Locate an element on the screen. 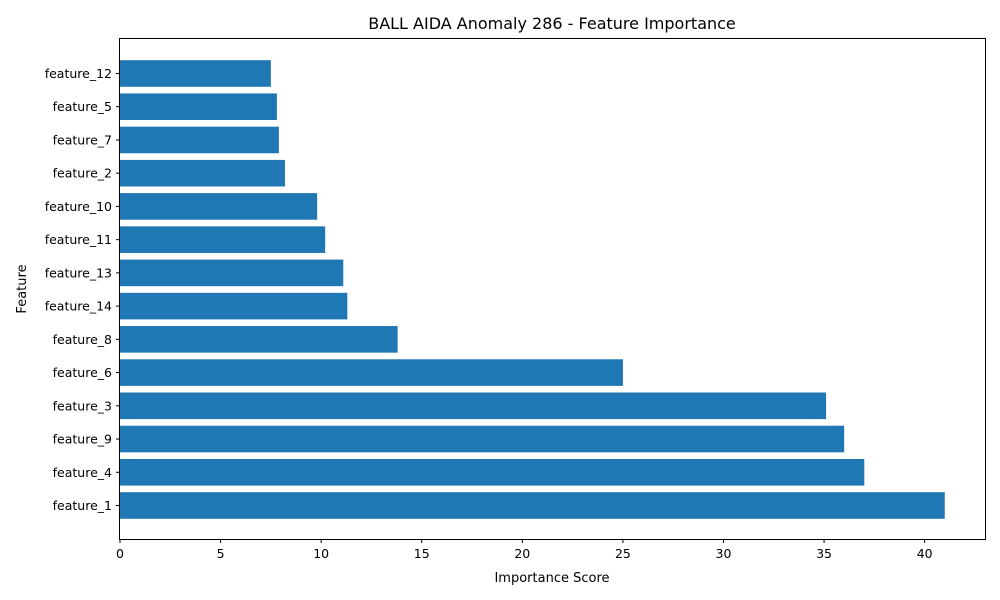  y-tick-label-feature_5: feature_5 is located at coordinates (82, 106).